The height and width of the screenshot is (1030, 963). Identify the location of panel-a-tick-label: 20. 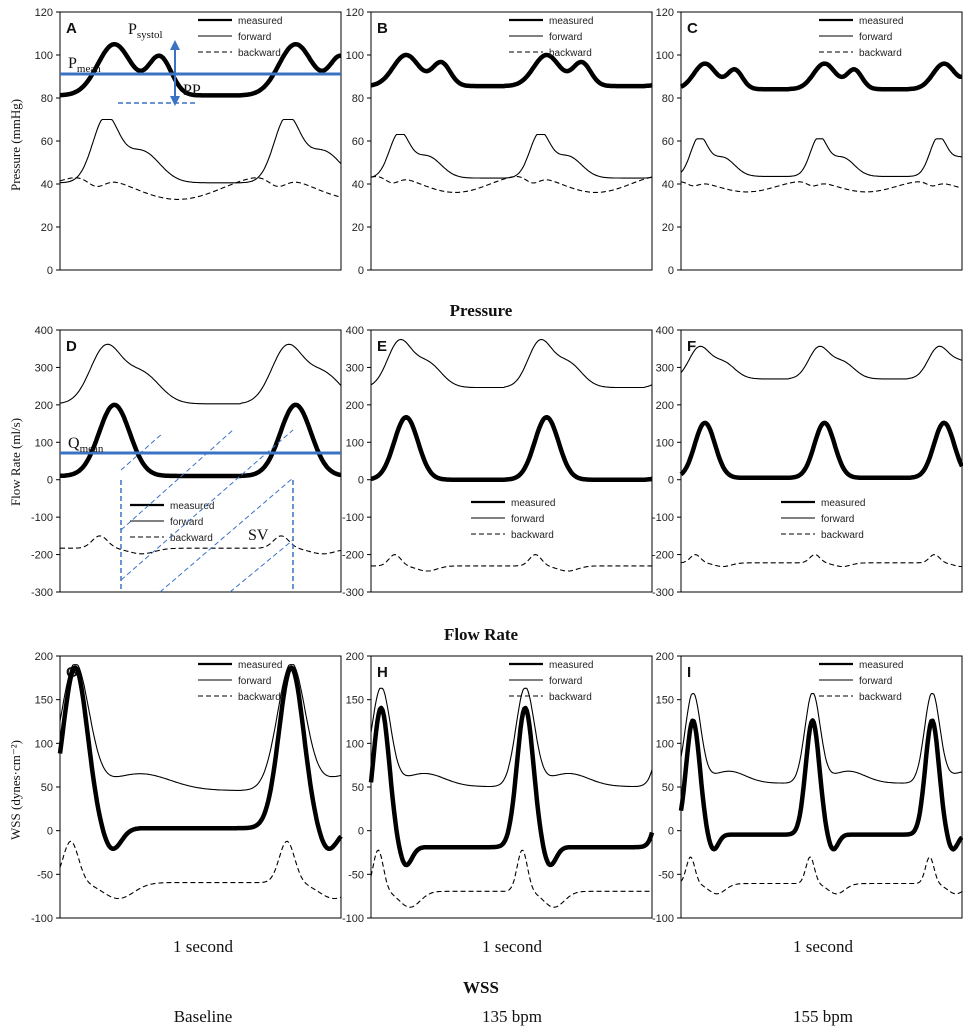
(47, 228).